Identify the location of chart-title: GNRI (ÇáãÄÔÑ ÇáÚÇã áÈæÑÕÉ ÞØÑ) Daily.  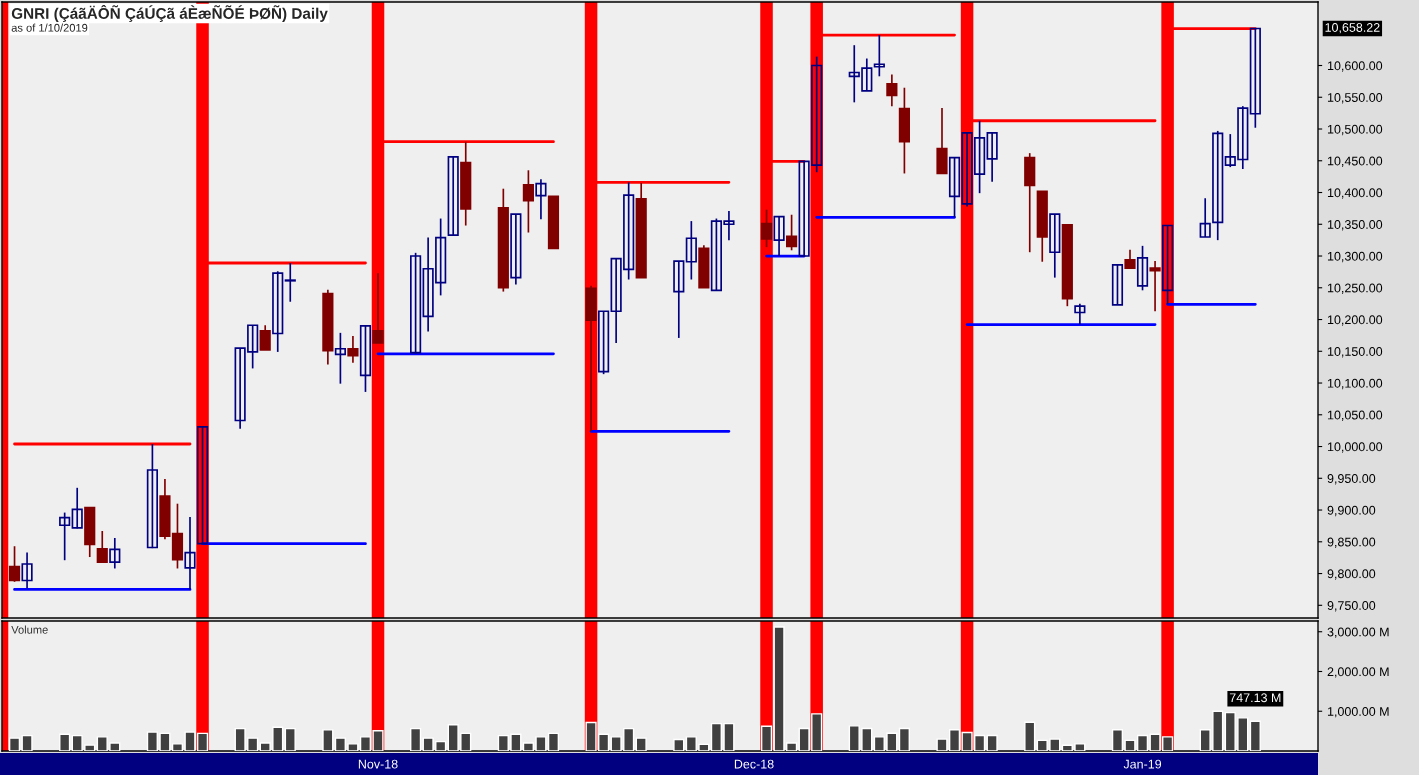
(169, 13).